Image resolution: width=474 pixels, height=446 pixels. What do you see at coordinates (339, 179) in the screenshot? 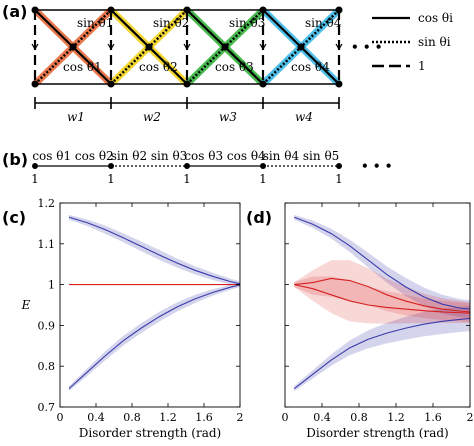
I see `site-label-5: 1` at bounding box center [339, 179].